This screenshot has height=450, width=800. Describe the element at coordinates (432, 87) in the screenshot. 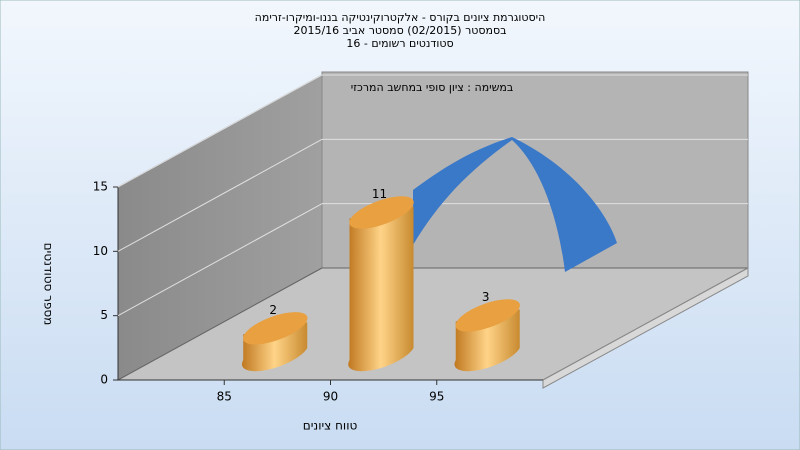

I see `annotation: במשימה : ציון סופי במחשב המרכזי` at that location.